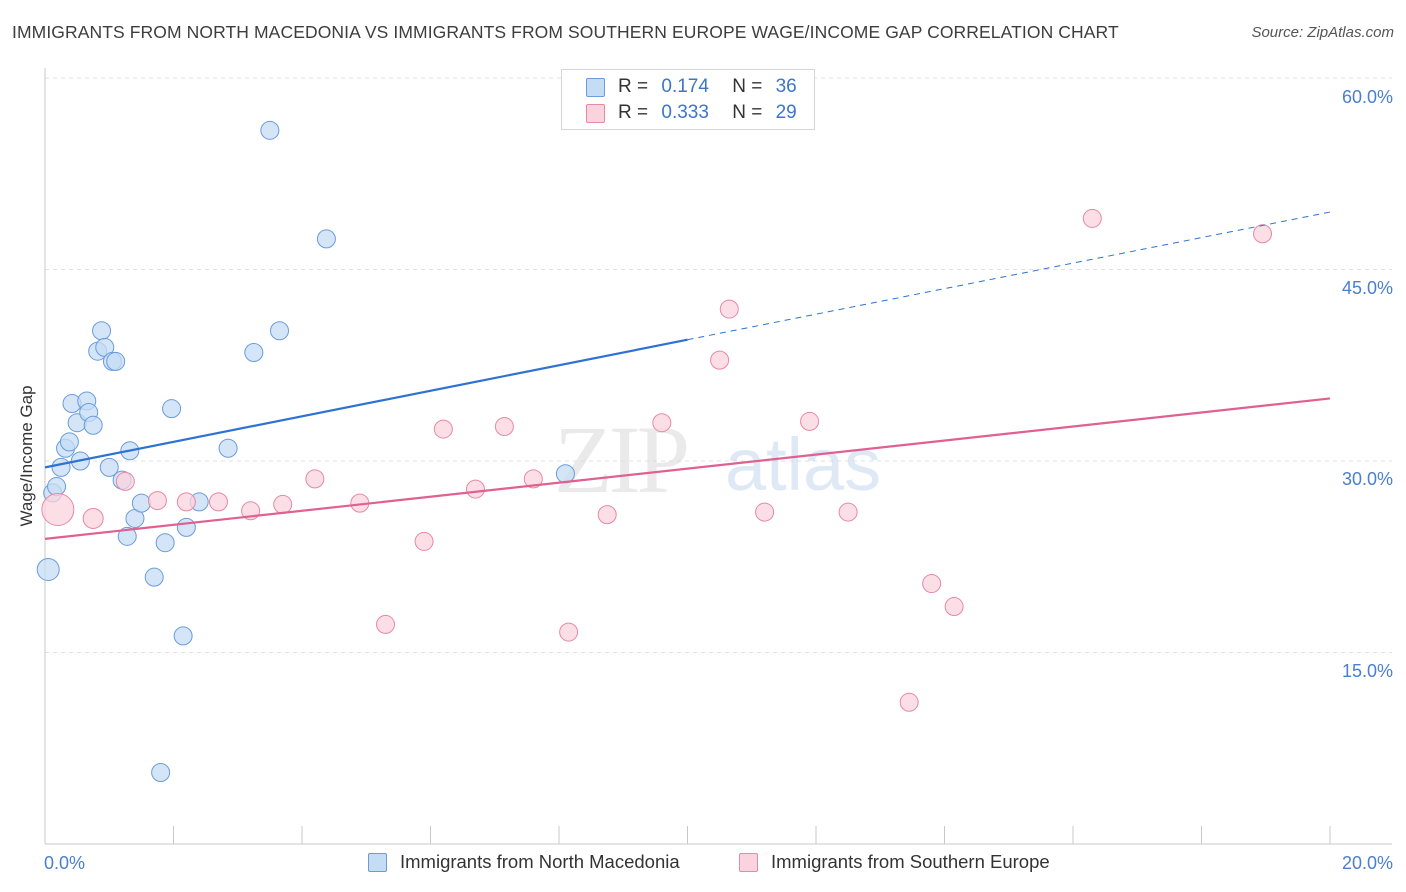 Image resolution: width=1406 pixels, height=892 pixels. Describe the element at coordinates (1367, 671) in the screenshot. I see `y-tick-label: 15.0%` at that location.